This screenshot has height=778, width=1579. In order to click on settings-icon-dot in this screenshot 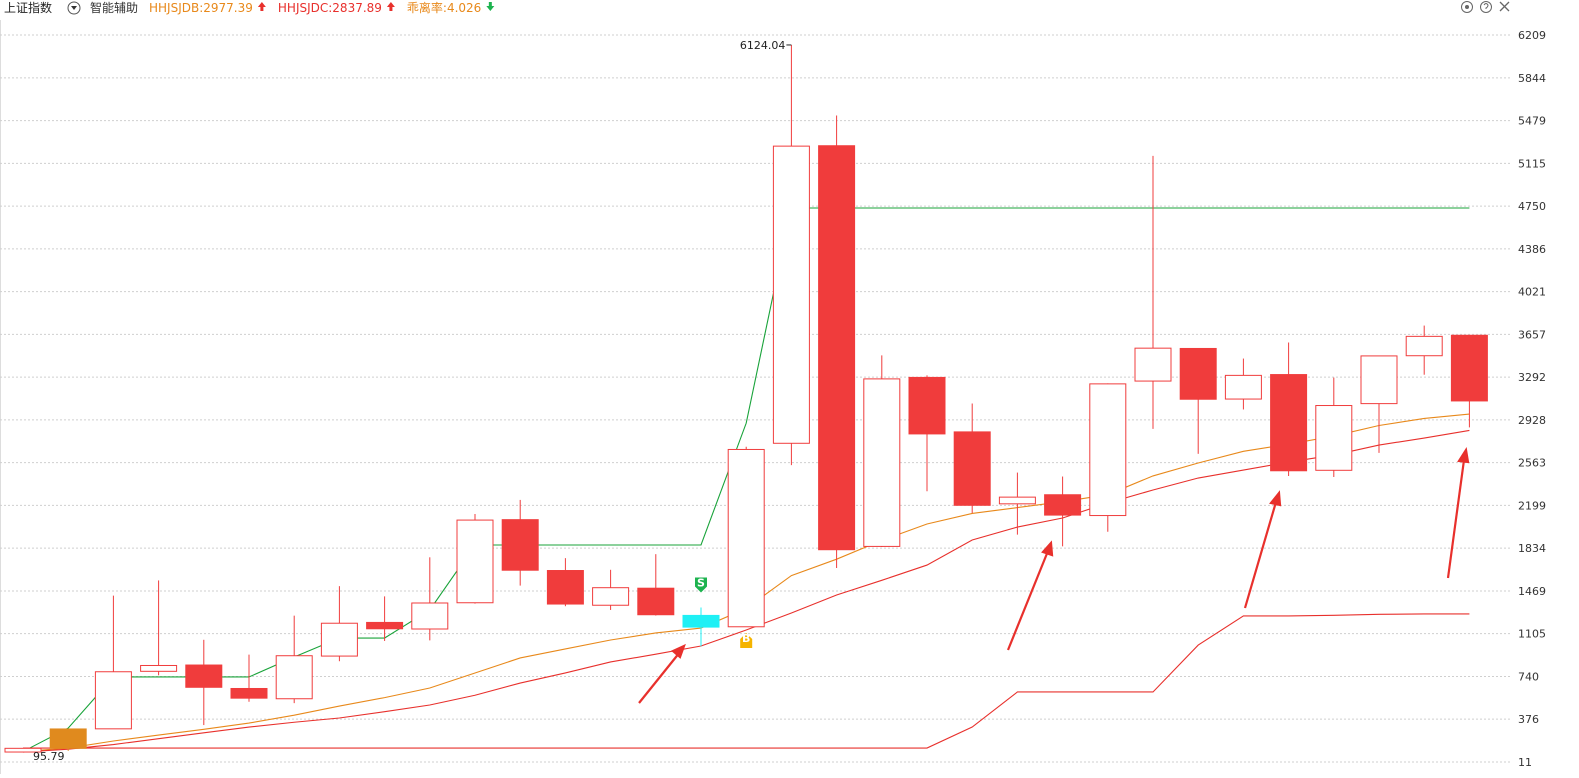, I will do `click(1467, 7)`.